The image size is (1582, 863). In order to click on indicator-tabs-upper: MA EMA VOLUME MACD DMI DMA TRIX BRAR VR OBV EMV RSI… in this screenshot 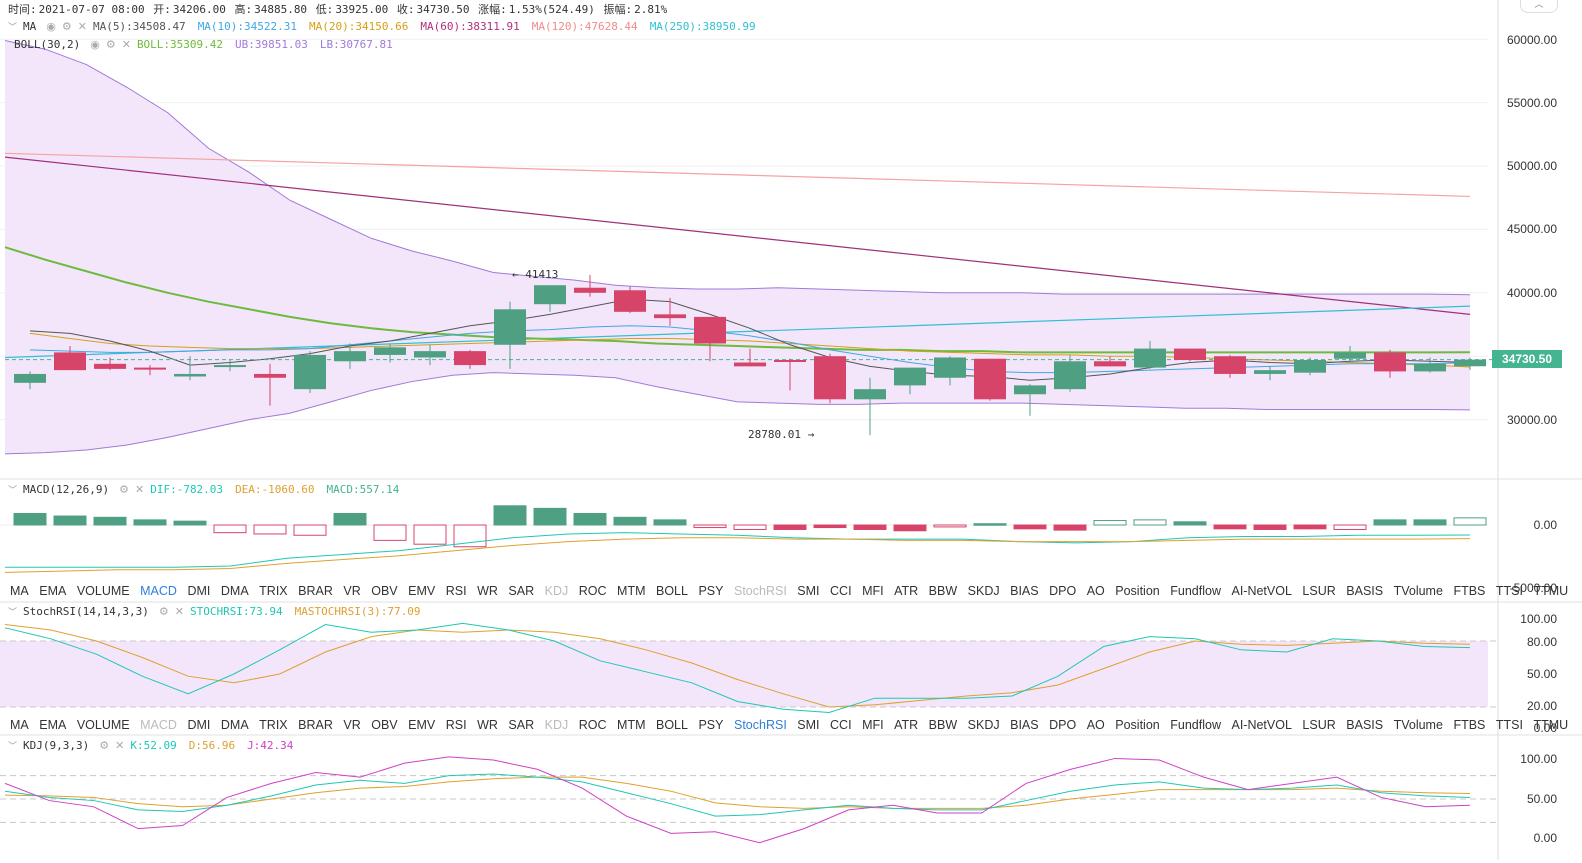, I will do `click(794, 591)`.